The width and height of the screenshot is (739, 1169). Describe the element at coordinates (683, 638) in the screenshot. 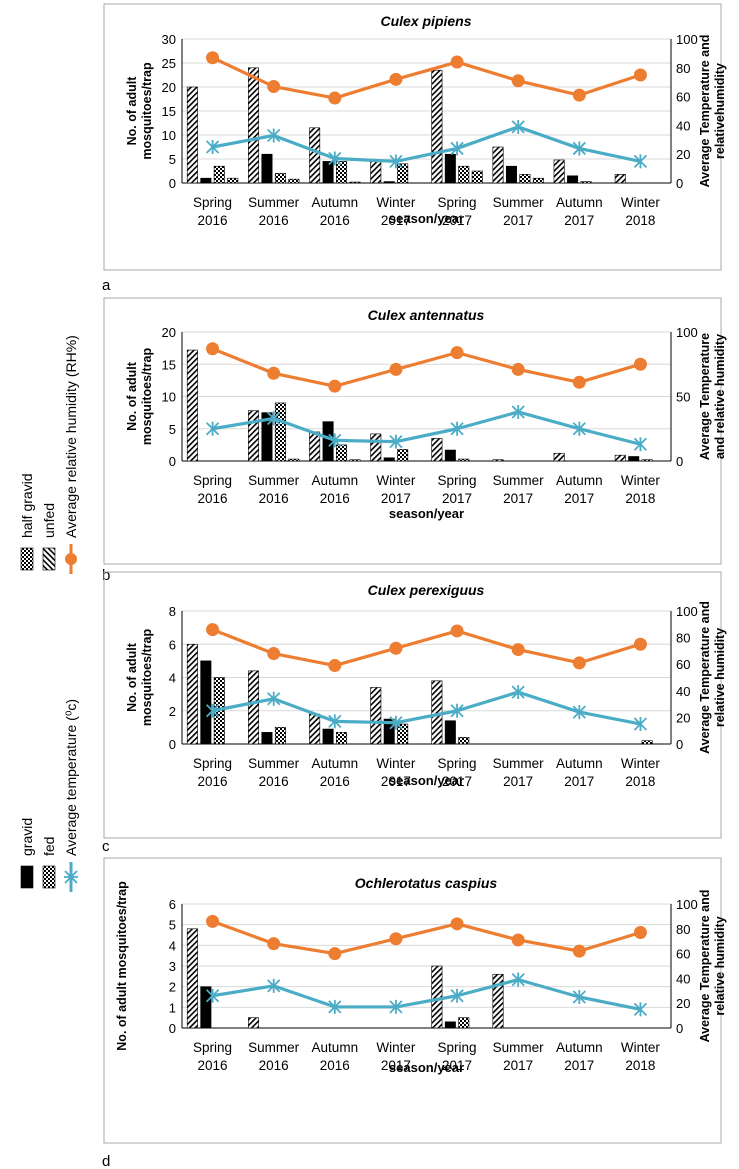

I see `y2-tick-label: 80` at that location.